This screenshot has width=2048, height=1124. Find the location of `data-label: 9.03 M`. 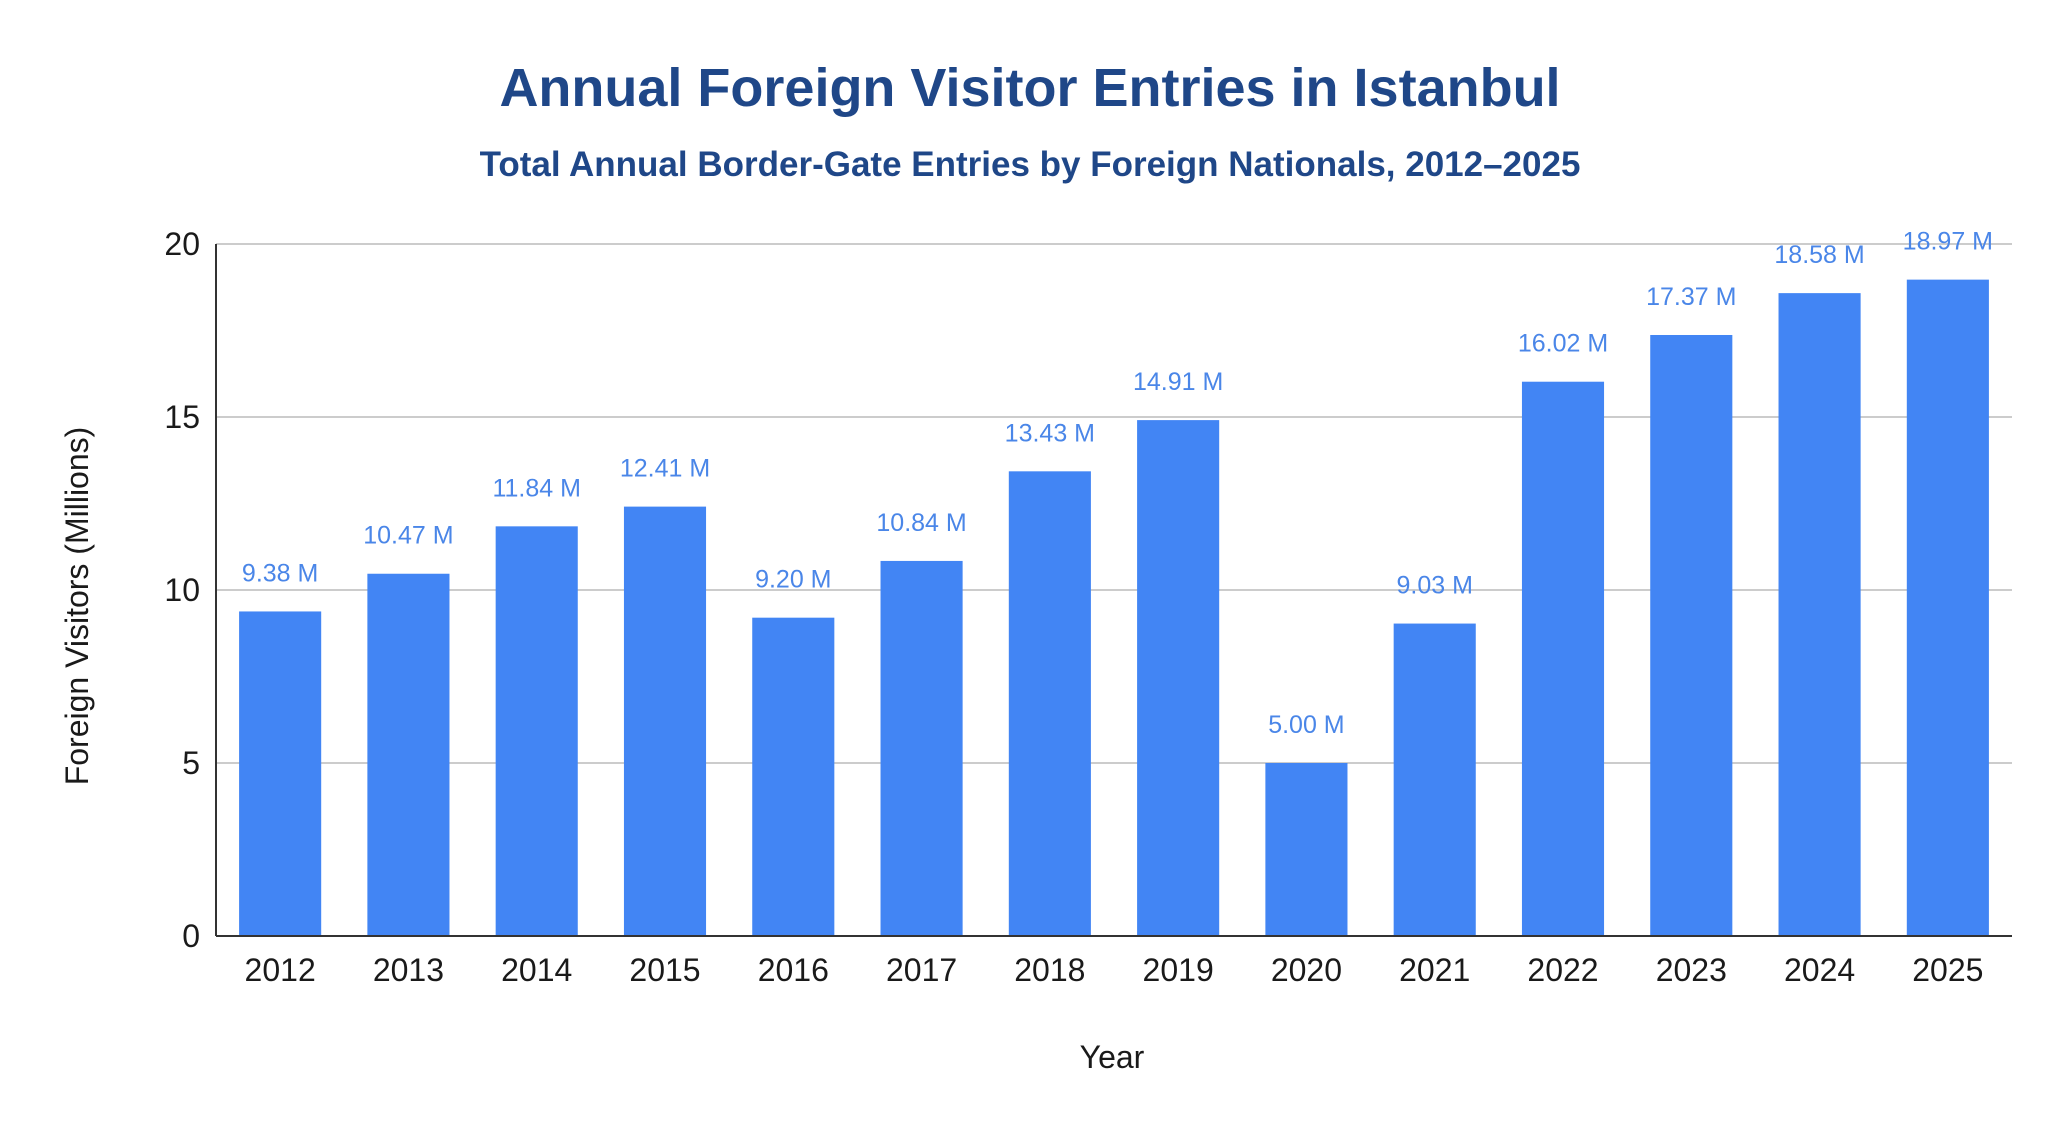

data-label: 9.03 M is located at coordinates (1434, 586).